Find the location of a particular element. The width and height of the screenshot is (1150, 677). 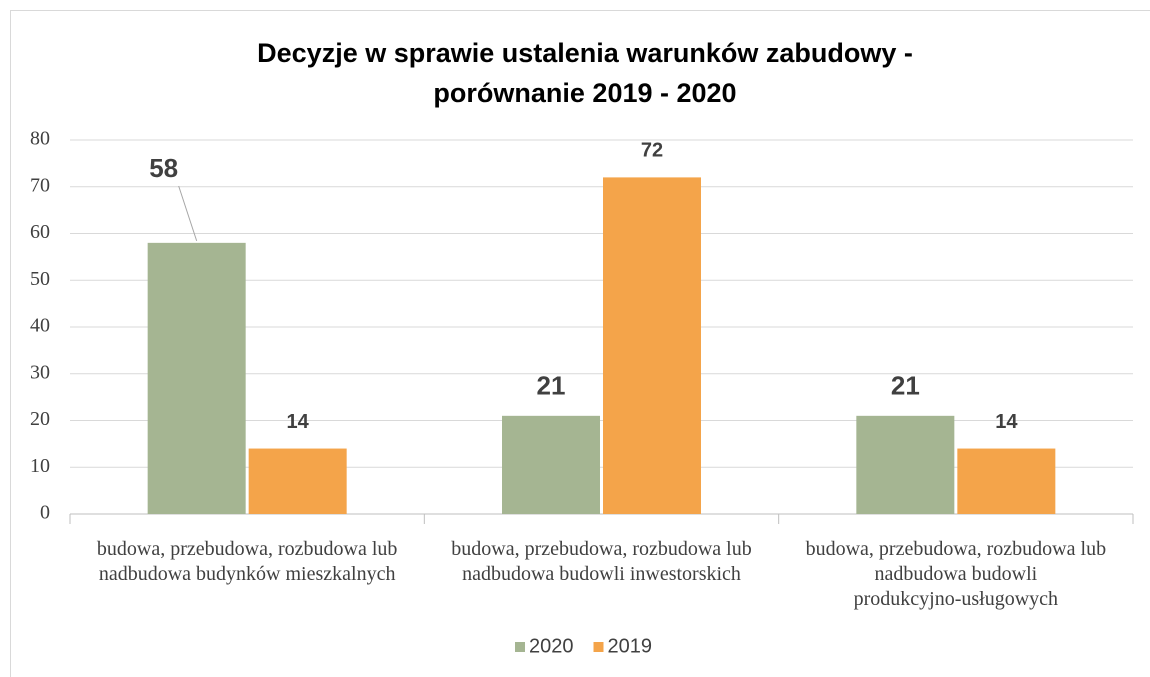

y-tick-label: 60 is located at coordinates (40, 232).